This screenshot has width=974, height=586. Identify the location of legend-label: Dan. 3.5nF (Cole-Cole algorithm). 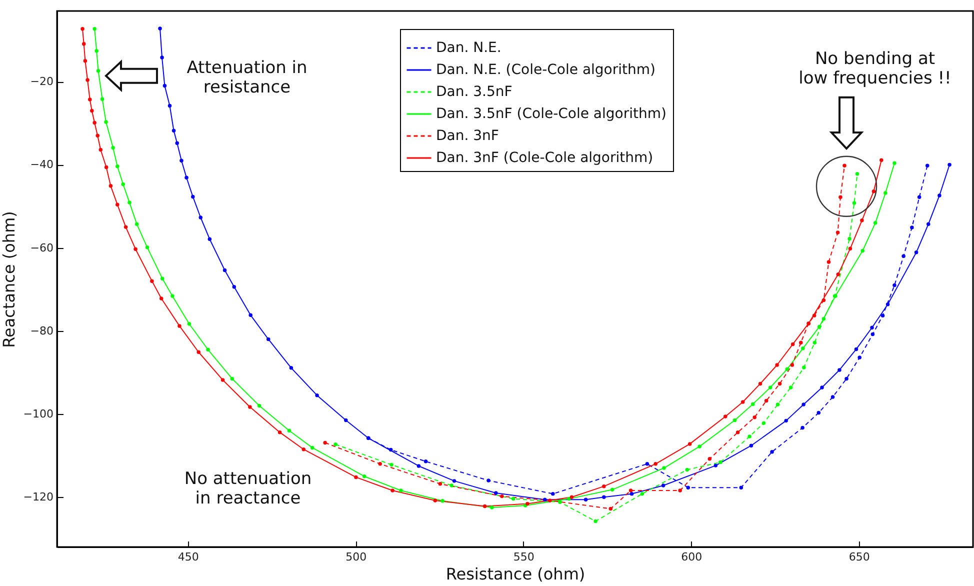
(551, 114).